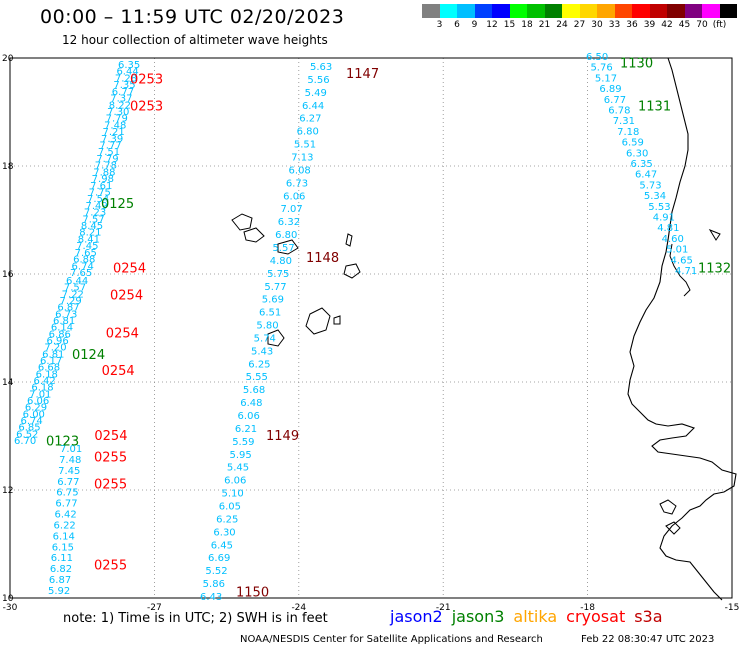 This screenshot has height=650, width=740. What do you see at coordinates (129, 65) in the screenshot?
I see `wave-height-value: 6.35` at bounding box center [129, 65].